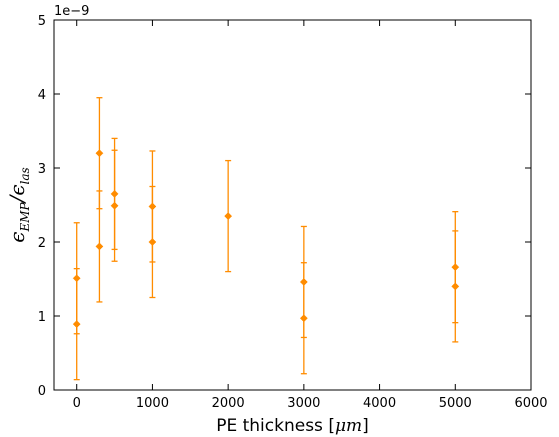 The height and width of the screenshot is (437, 559). I want to click on y-tick-label: 1, so click(42, 317).